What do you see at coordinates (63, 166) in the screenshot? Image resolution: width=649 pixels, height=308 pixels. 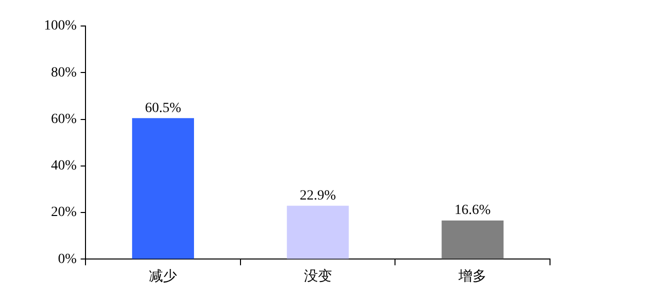 I see `y-tick-label: 40%` at bounding box center [63, 166].